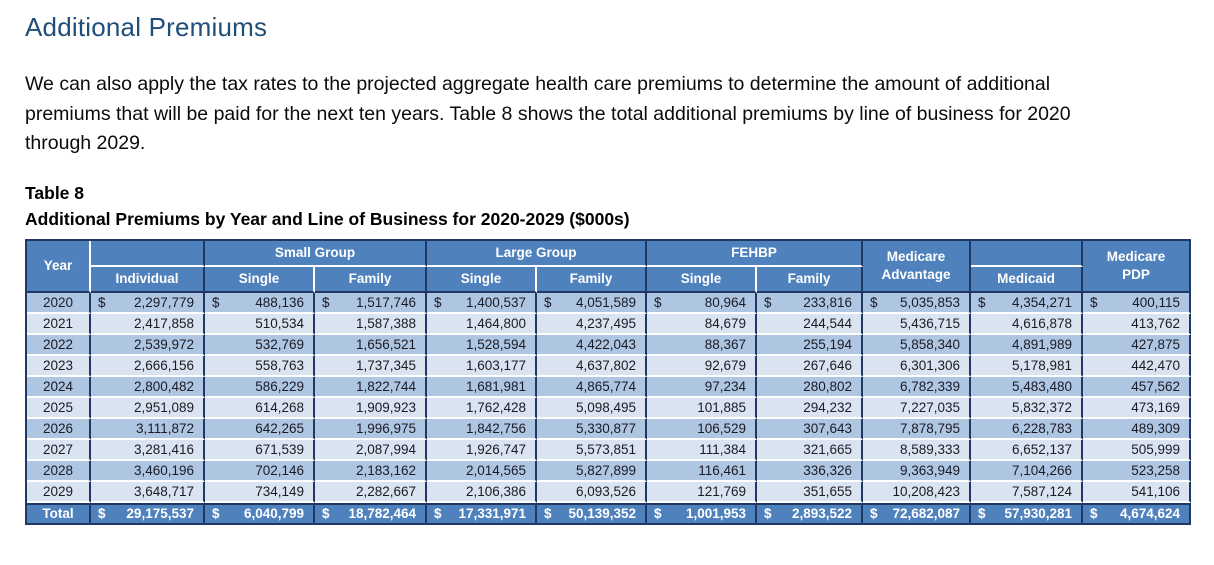  Describe the element at coordinates (1038, 513) in the screenshot. I see `cell-value: 57,930,281` at that location.